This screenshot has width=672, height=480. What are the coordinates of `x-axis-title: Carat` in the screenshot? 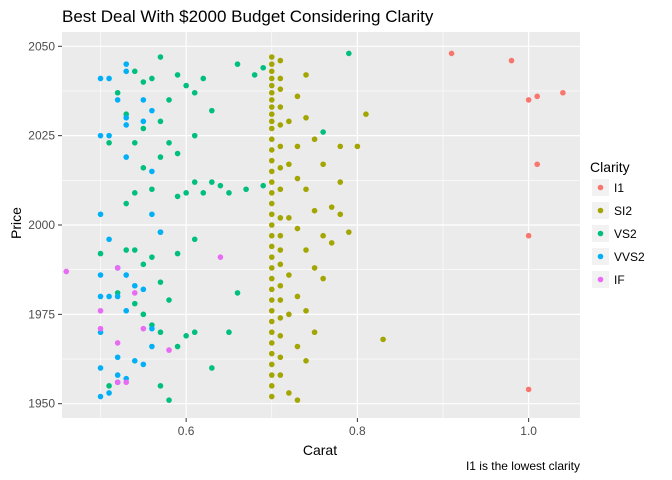 It's located at (320, 450).